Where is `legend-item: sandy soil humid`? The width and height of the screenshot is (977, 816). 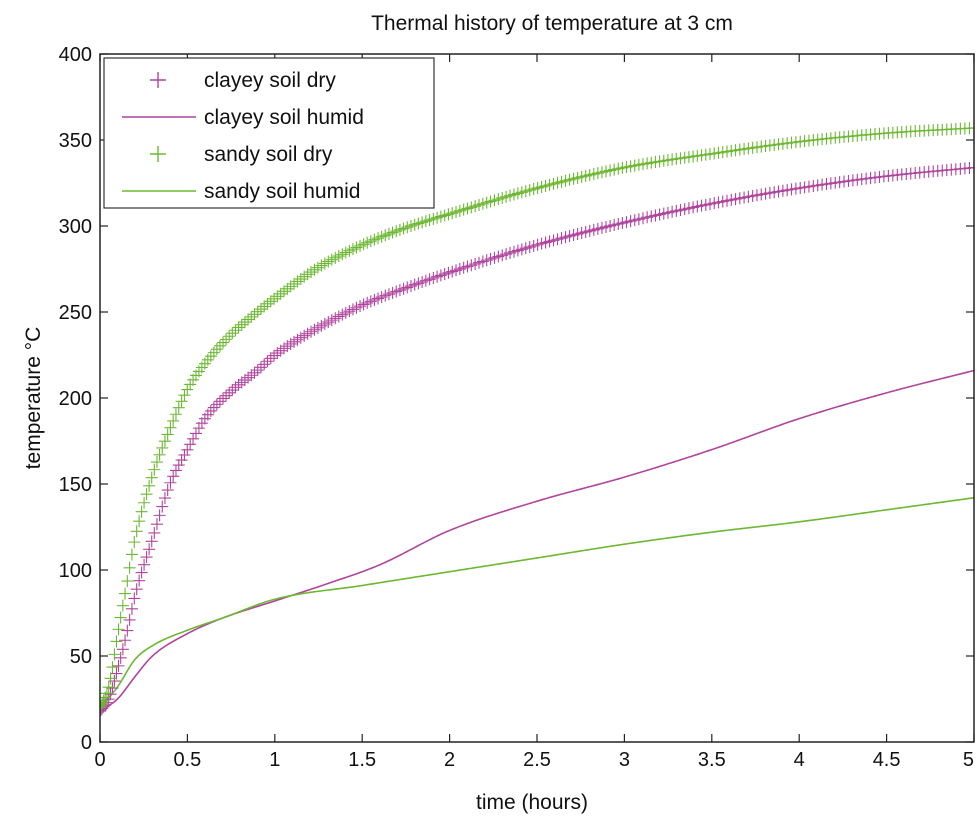 legend-item: sandy soil humid is located at coordinates (241, 191).